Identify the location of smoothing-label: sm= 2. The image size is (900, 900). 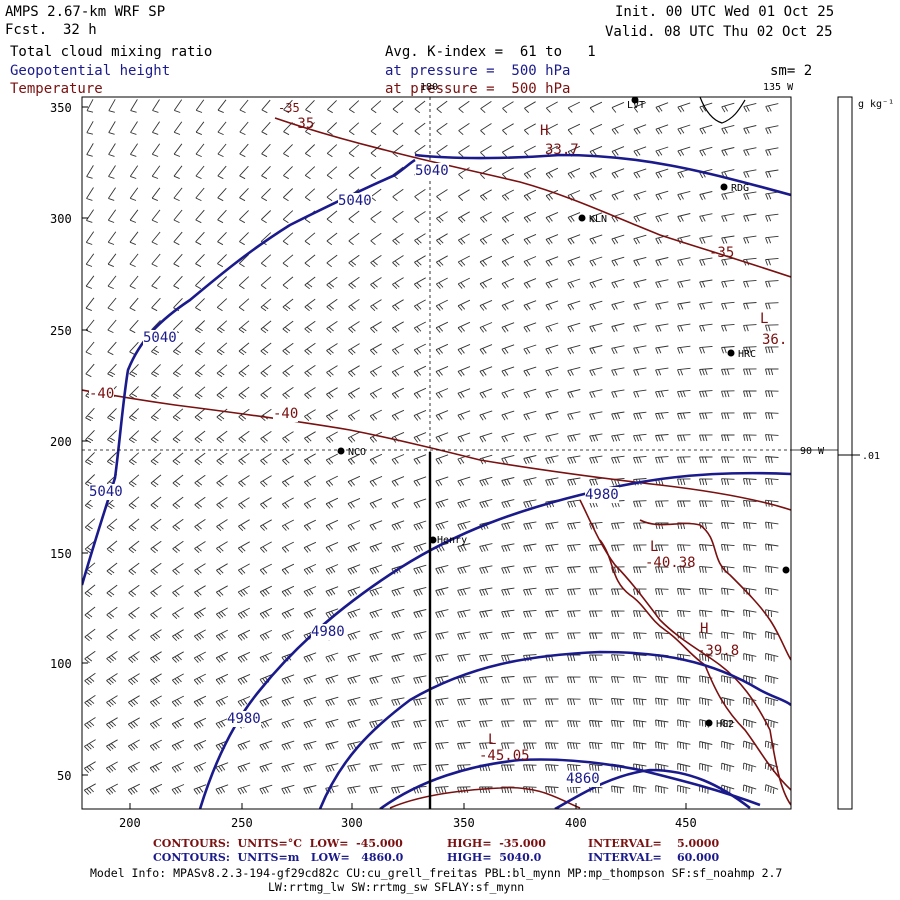
(791, 71).